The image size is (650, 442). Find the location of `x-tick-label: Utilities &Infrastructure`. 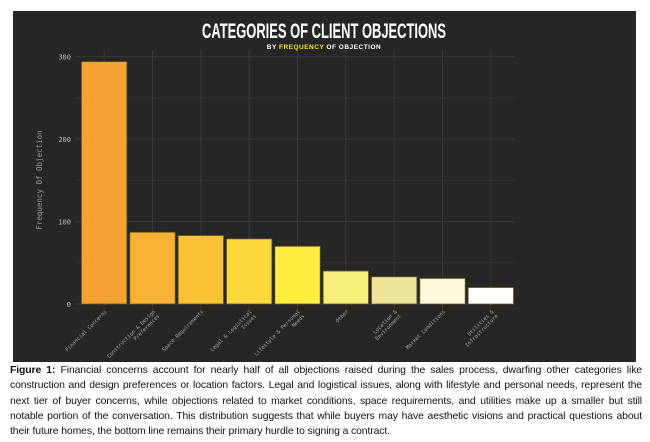

x-tick-label: Utilities &Infrastructure is located at coordinates (480, 329).